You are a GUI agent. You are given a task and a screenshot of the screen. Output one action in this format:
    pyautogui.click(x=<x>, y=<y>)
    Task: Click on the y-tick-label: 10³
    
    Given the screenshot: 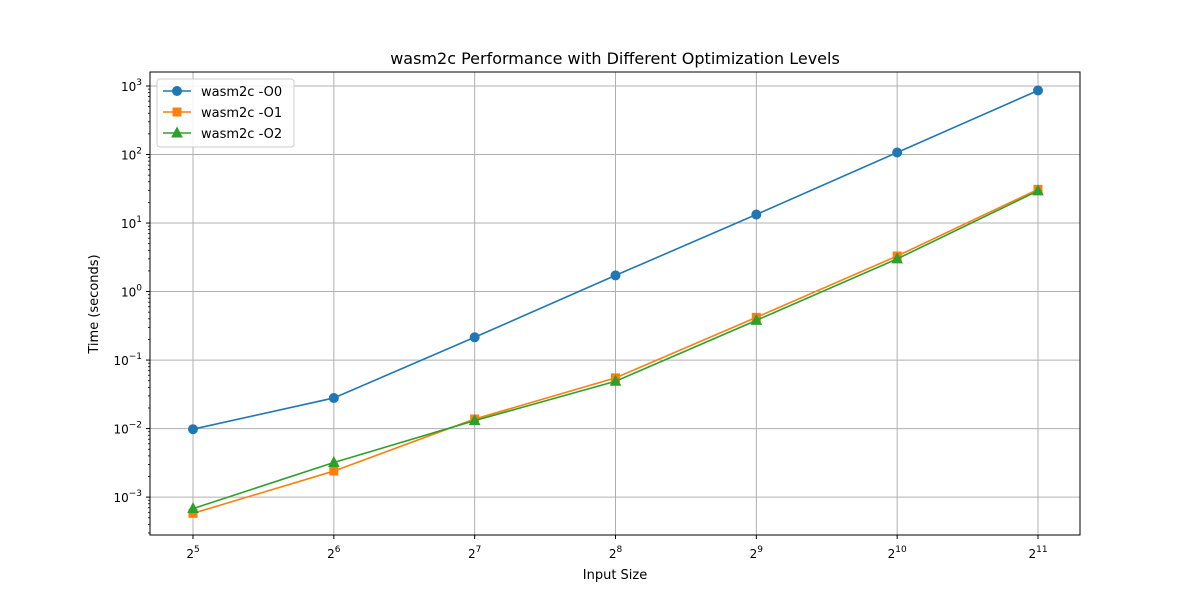 What is the action you would take?
    pyautogui.click(x=131, y=86)
    